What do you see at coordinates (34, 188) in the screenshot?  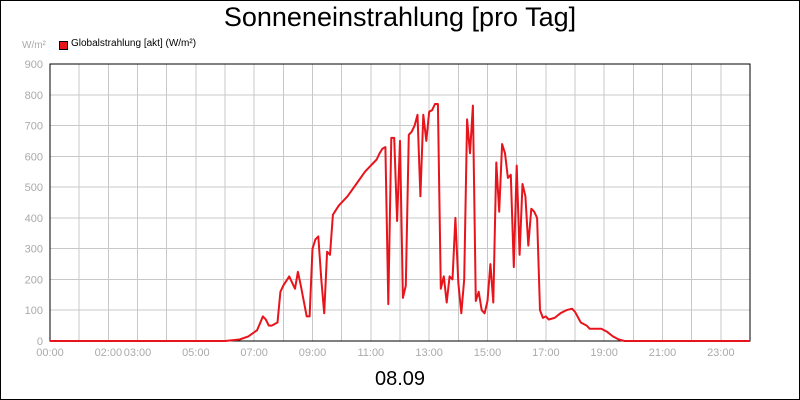 I see `y-tick-label: 500` at bounding box center [34, 188].